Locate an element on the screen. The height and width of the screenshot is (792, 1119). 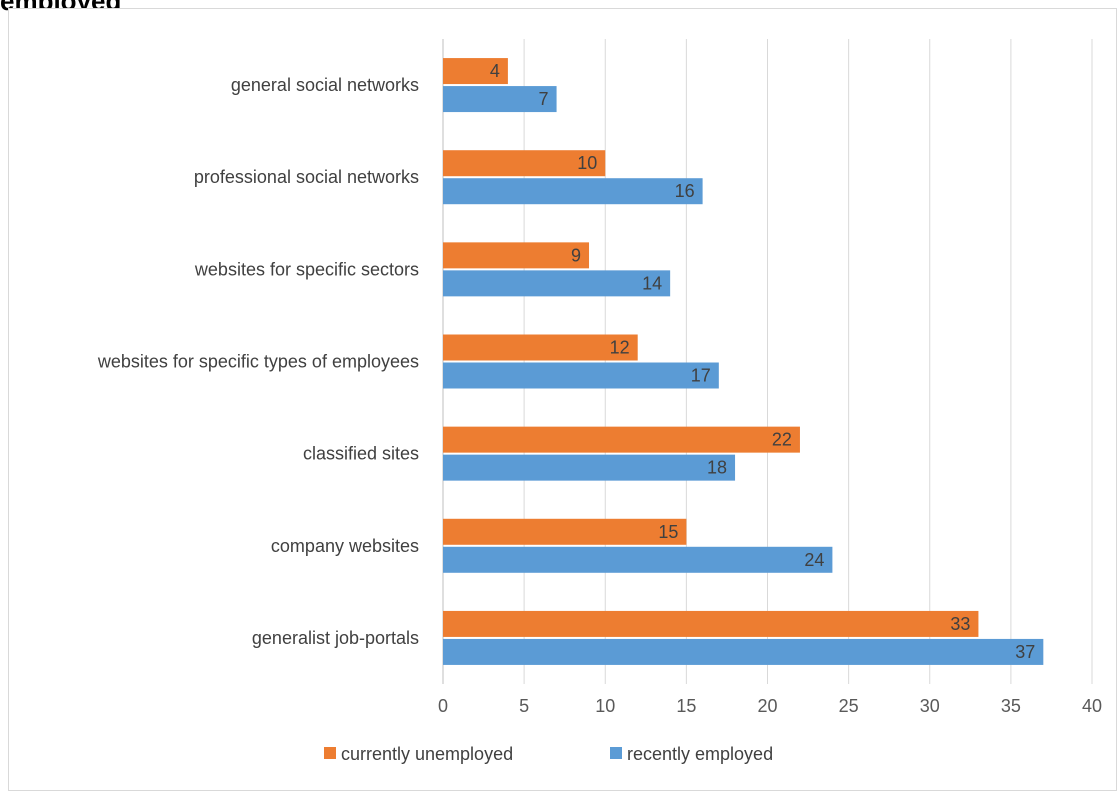
category-label: websites for specific types of employees is located at coordinates (258, 362).